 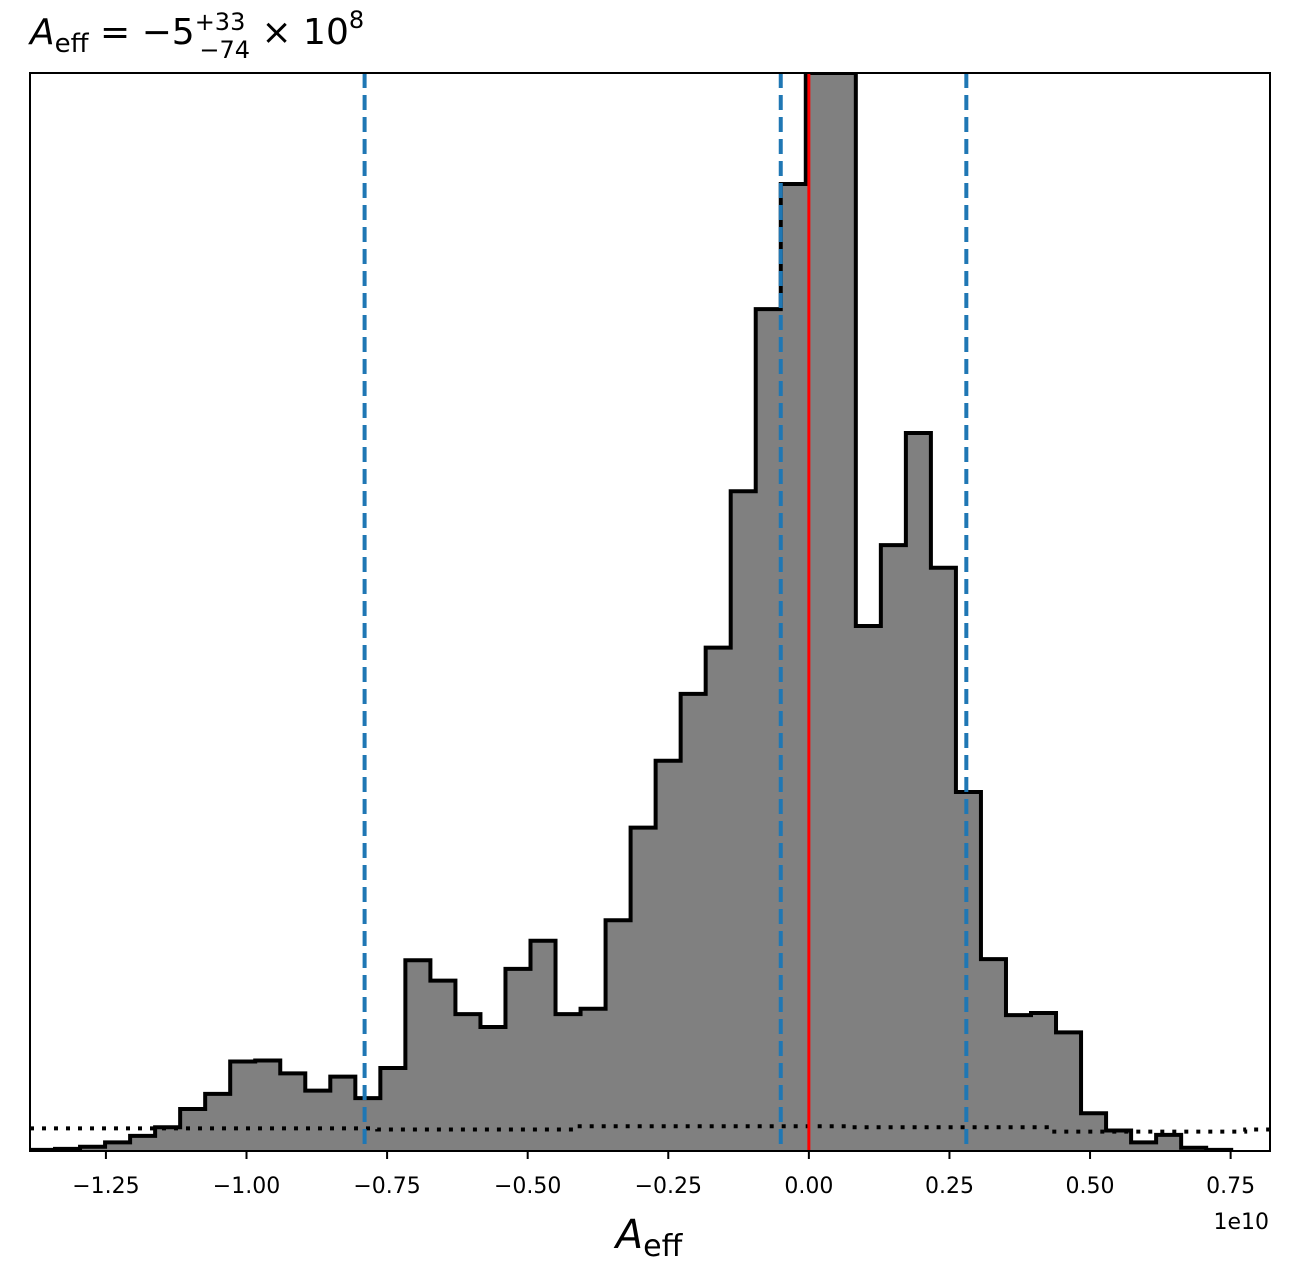 I want to click on x-offset-label: 1e10, so click(x=1241, y=1222).